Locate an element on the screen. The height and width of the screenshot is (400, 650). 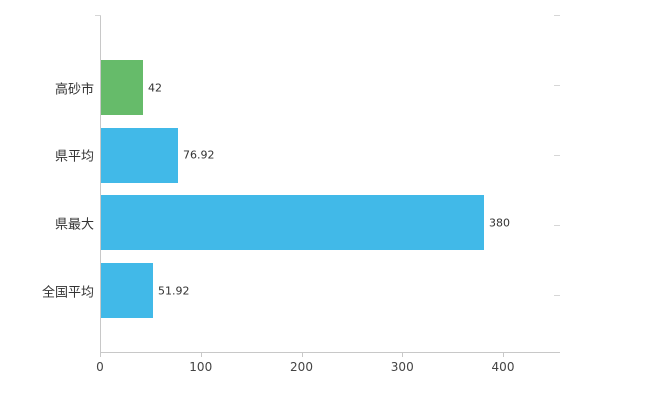
y-axis-top-tick is located at coordinates (98, 15).